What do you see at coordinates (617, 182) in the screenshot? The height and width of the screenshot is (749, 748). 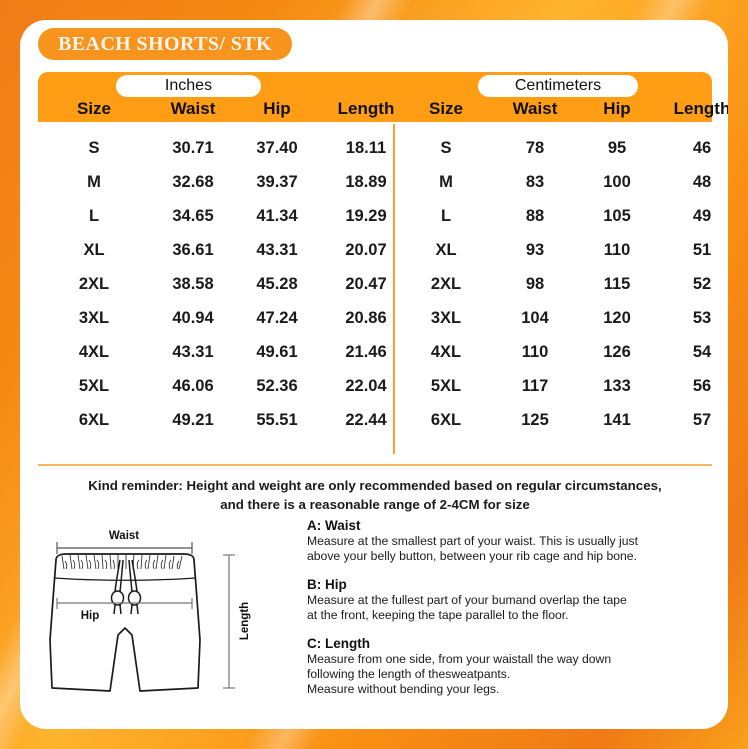 I see `cell-cm-M-hip: 100` at bounding box center [617, 182].